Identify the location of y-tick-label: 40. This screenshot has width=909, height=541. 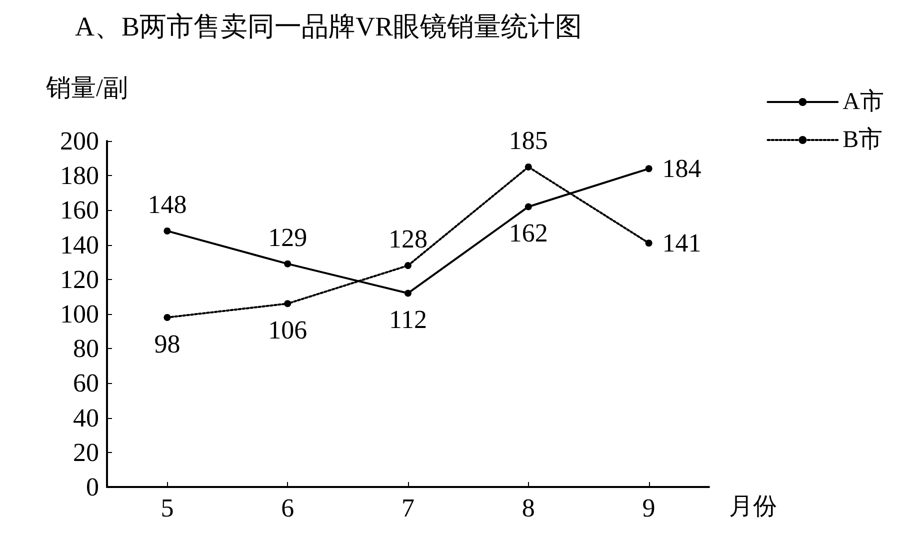
(86, 417).